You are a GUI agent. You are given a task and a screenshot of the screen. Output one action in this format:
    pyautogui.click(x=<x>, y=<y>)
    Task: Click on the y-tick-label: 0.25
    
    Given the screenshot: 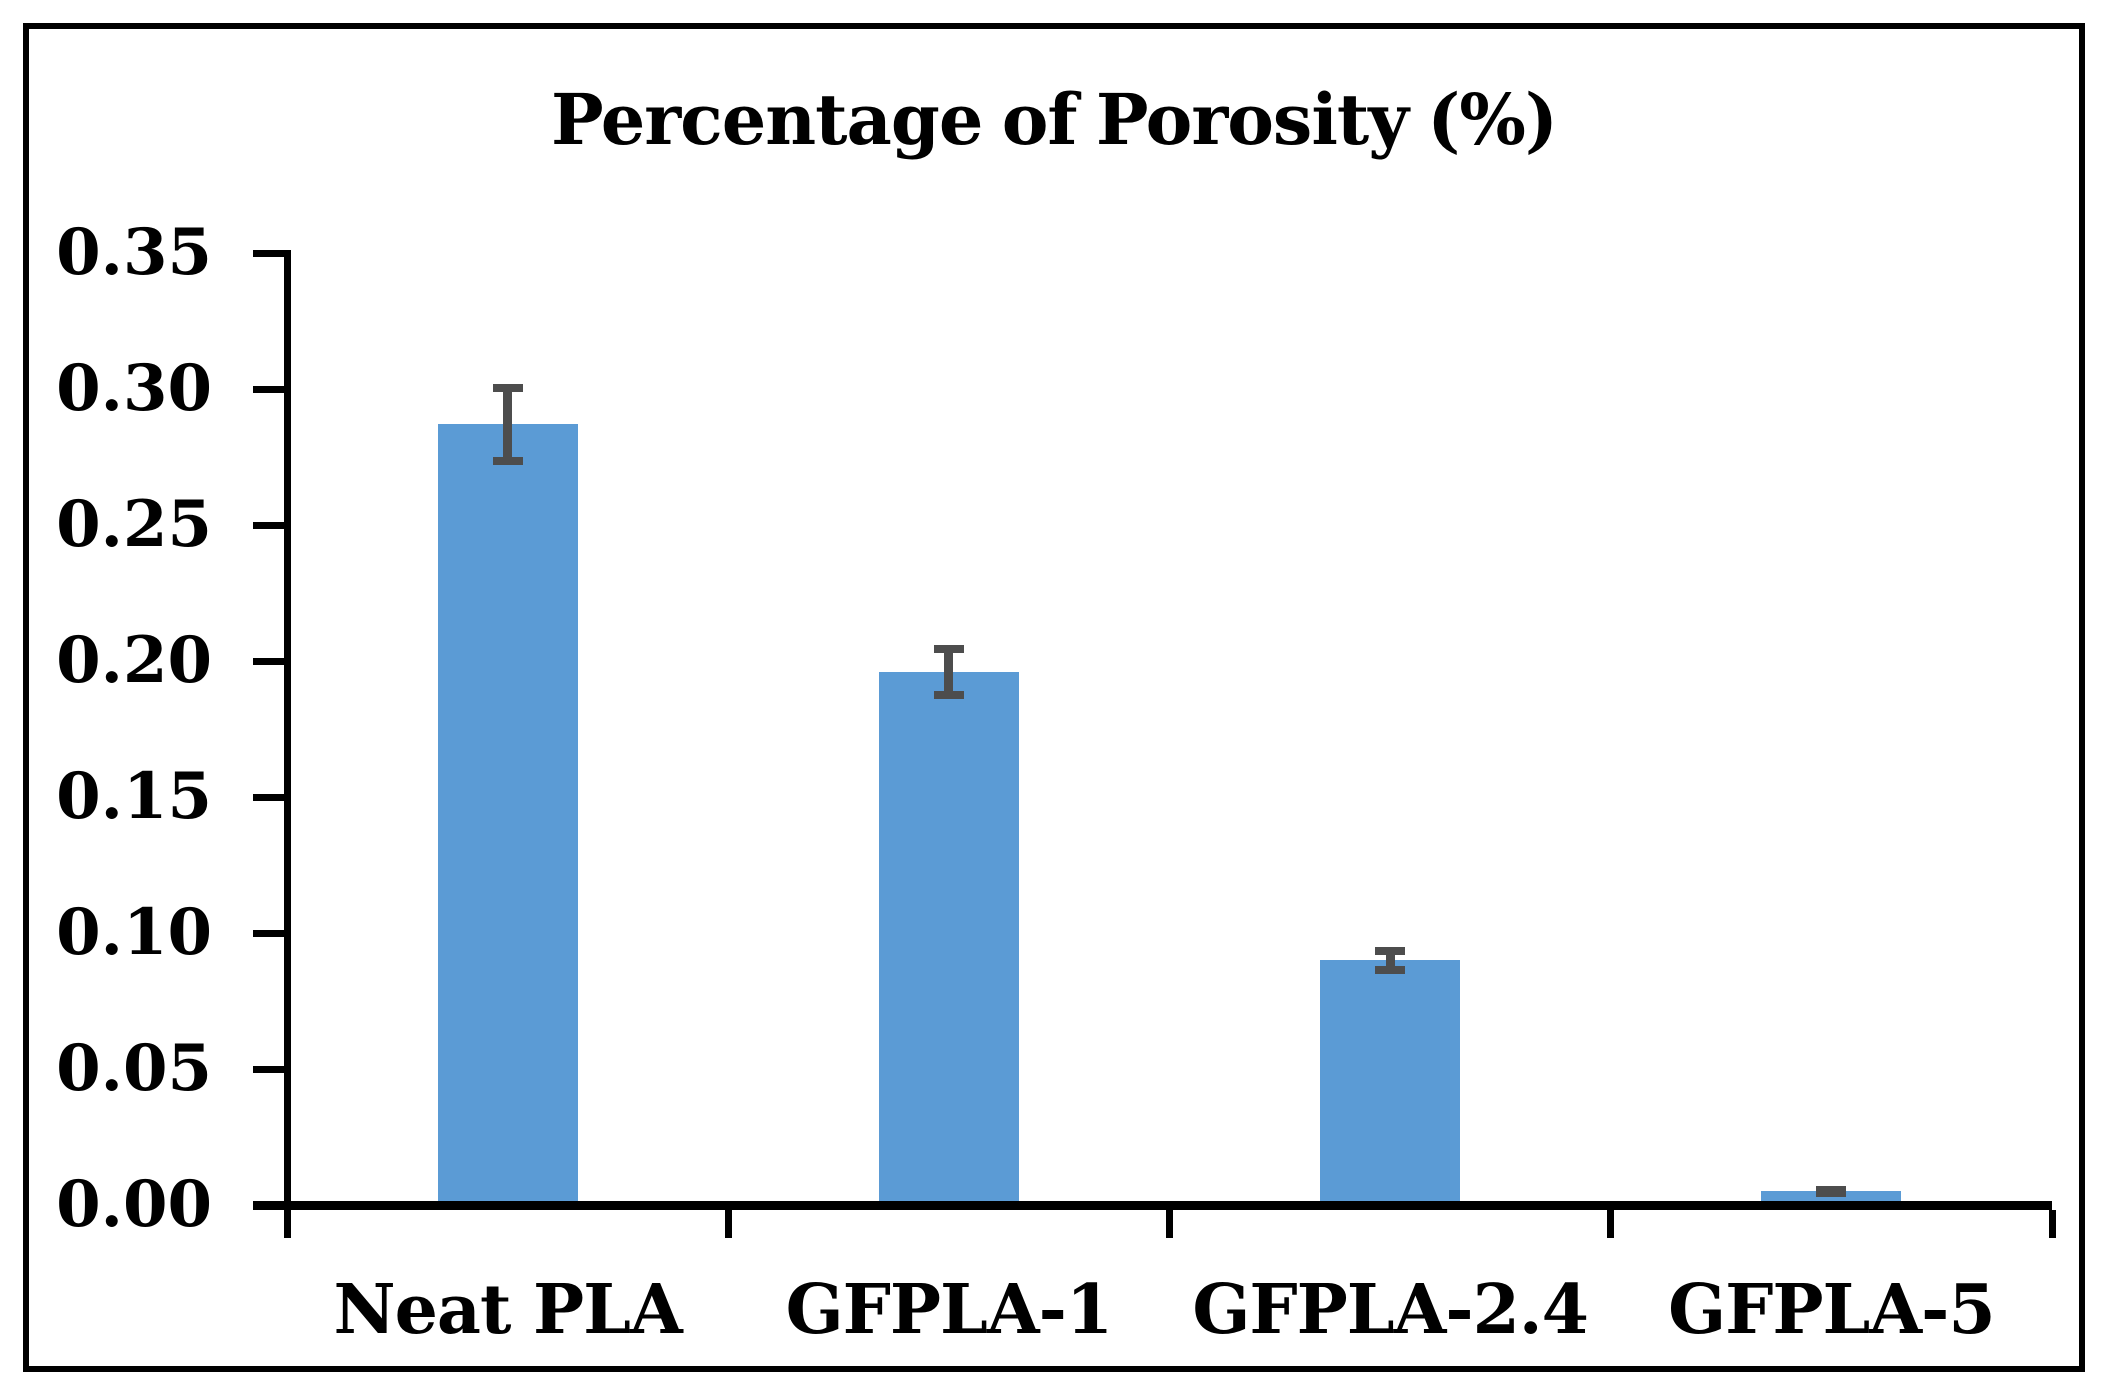 What is the action you would take?
    pyautogui.click(x=134, y=524)
    